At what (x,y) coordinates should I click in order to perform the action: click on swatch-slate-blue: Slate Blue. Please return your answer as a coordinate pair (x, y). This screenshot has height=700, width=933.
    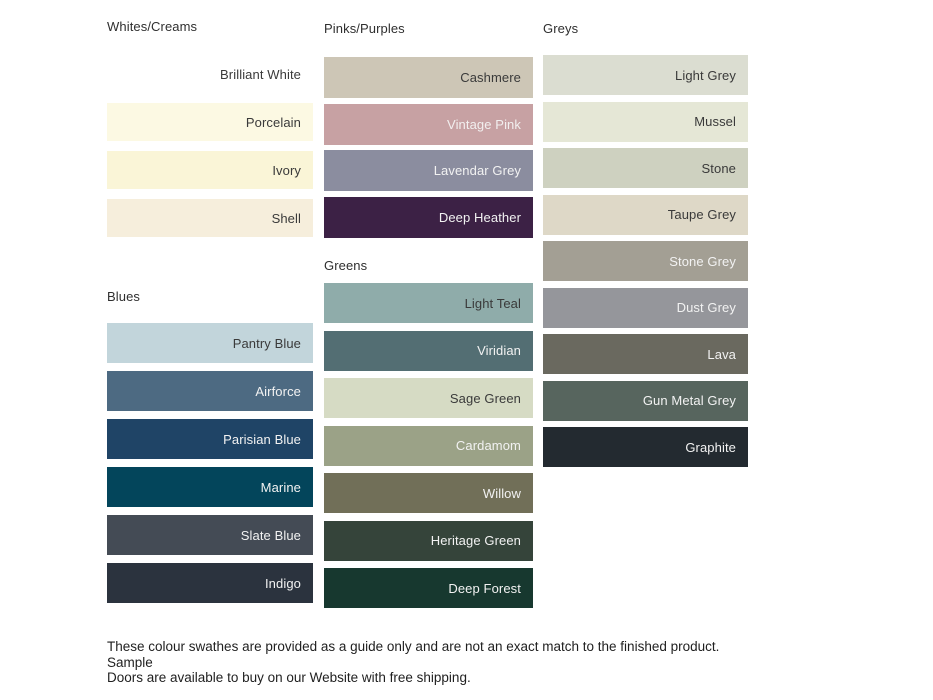
    Looking at the image, I should click on (210, 535).